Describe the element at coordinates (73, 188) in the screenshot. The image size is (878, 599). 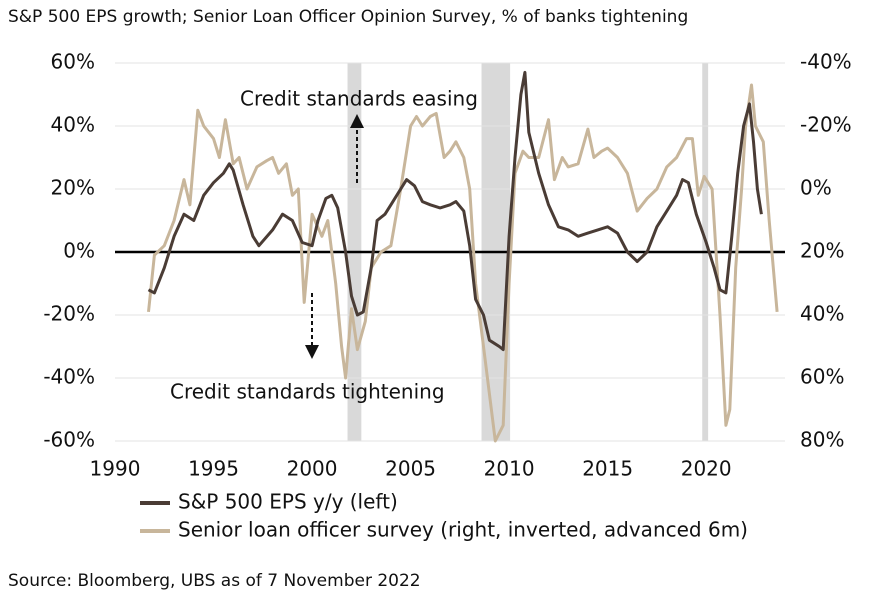
I see `y-tick-label: 20%` at that location.